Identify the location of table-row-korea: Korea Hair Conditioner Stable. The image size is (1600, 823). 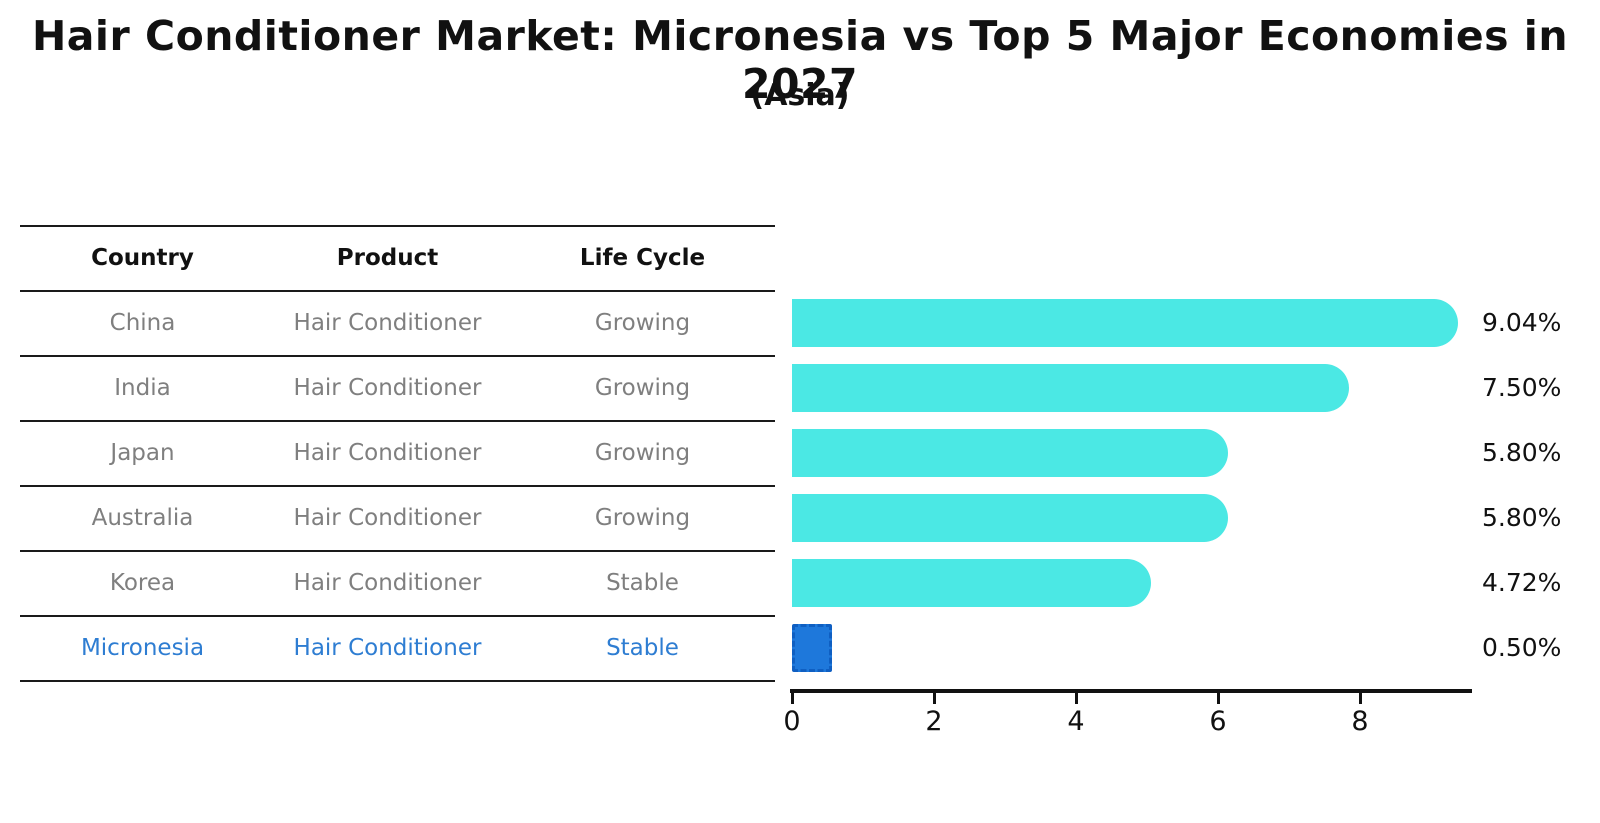
(397, 582).